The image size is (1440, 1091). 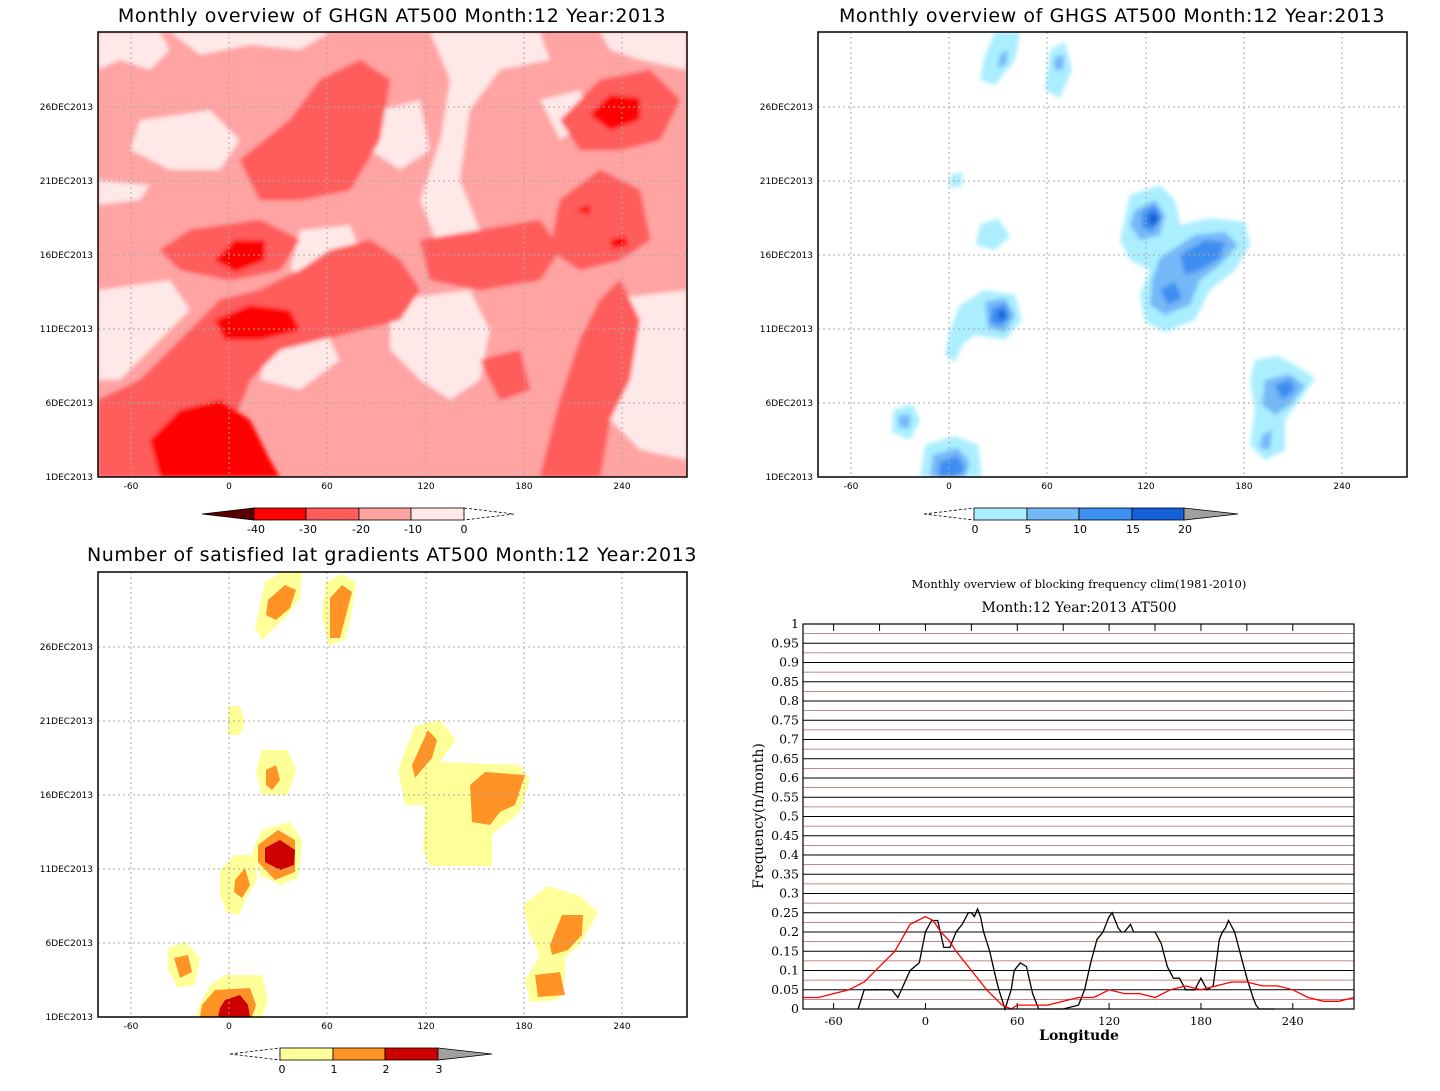 What do you see at coordinates (1080, 529) in the screenshot?
I see `ghgs-colorbar-label: 10` at bounding box center [1080, 529].